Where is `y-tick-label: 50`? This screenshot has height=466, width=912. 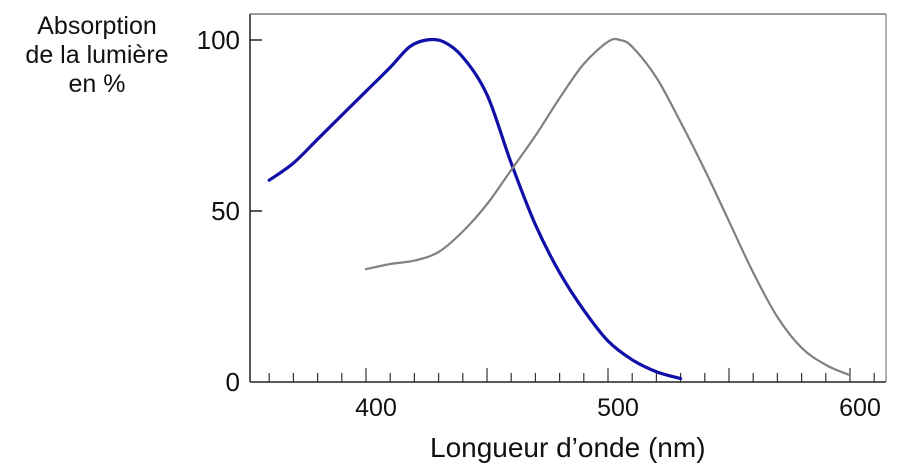 y-tick-label: 50 is located at coordinates (225, 211).